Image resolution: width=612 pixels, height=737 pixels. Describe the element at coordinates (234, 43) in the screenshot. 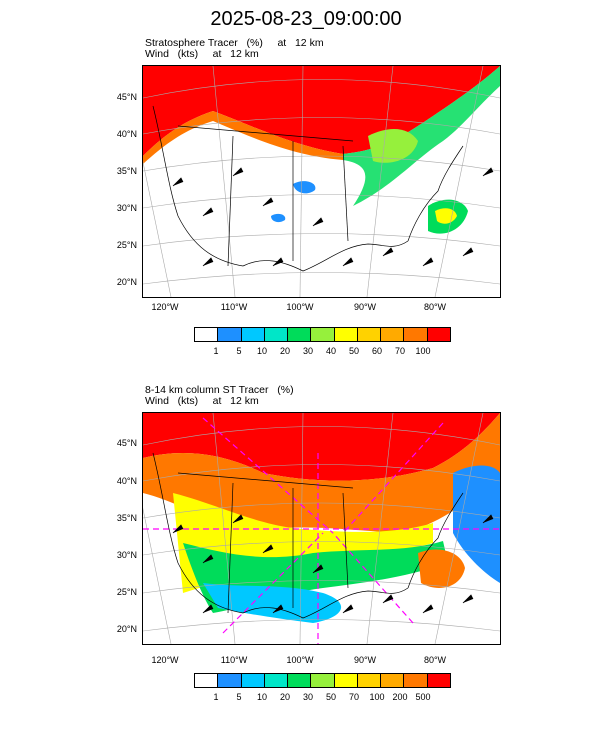

I see `panel-1-title: Stratosphere Tracer (%) at 12 km` at that location.